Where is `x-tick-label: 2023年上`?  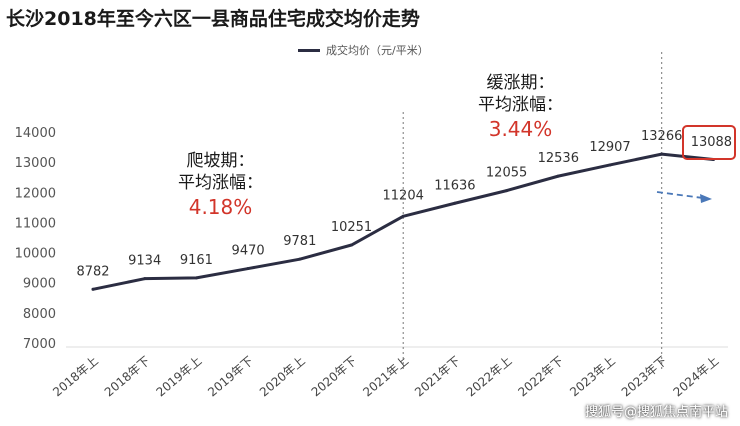 x-tick-label: 2023年上 is located at coordinates (592, 377).